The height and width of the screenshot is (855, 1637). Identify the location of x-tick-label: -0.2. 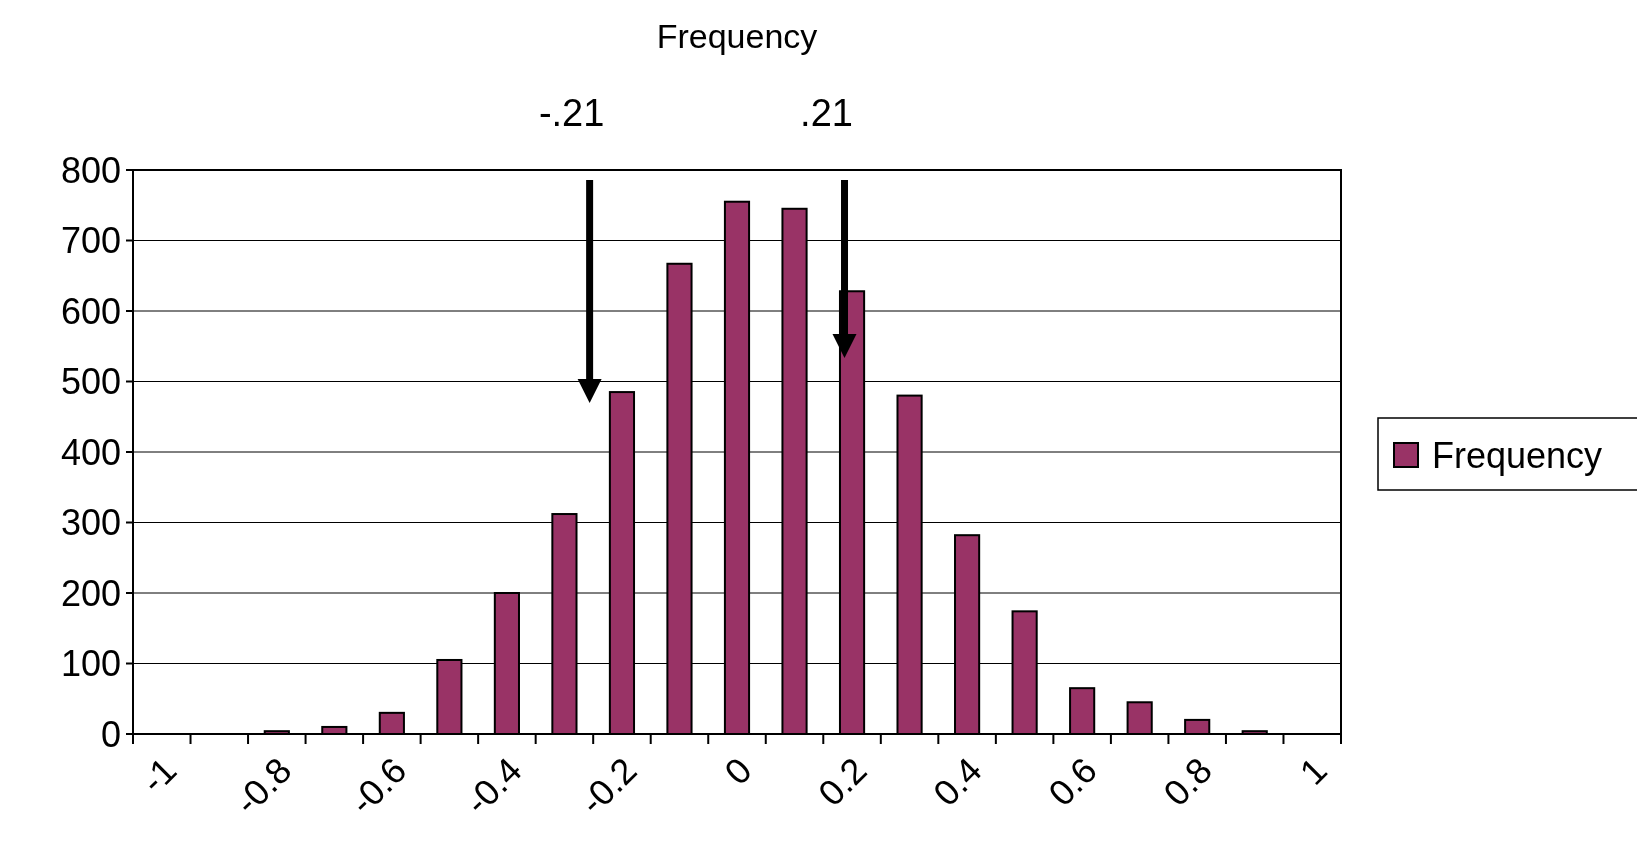
(608, 786).